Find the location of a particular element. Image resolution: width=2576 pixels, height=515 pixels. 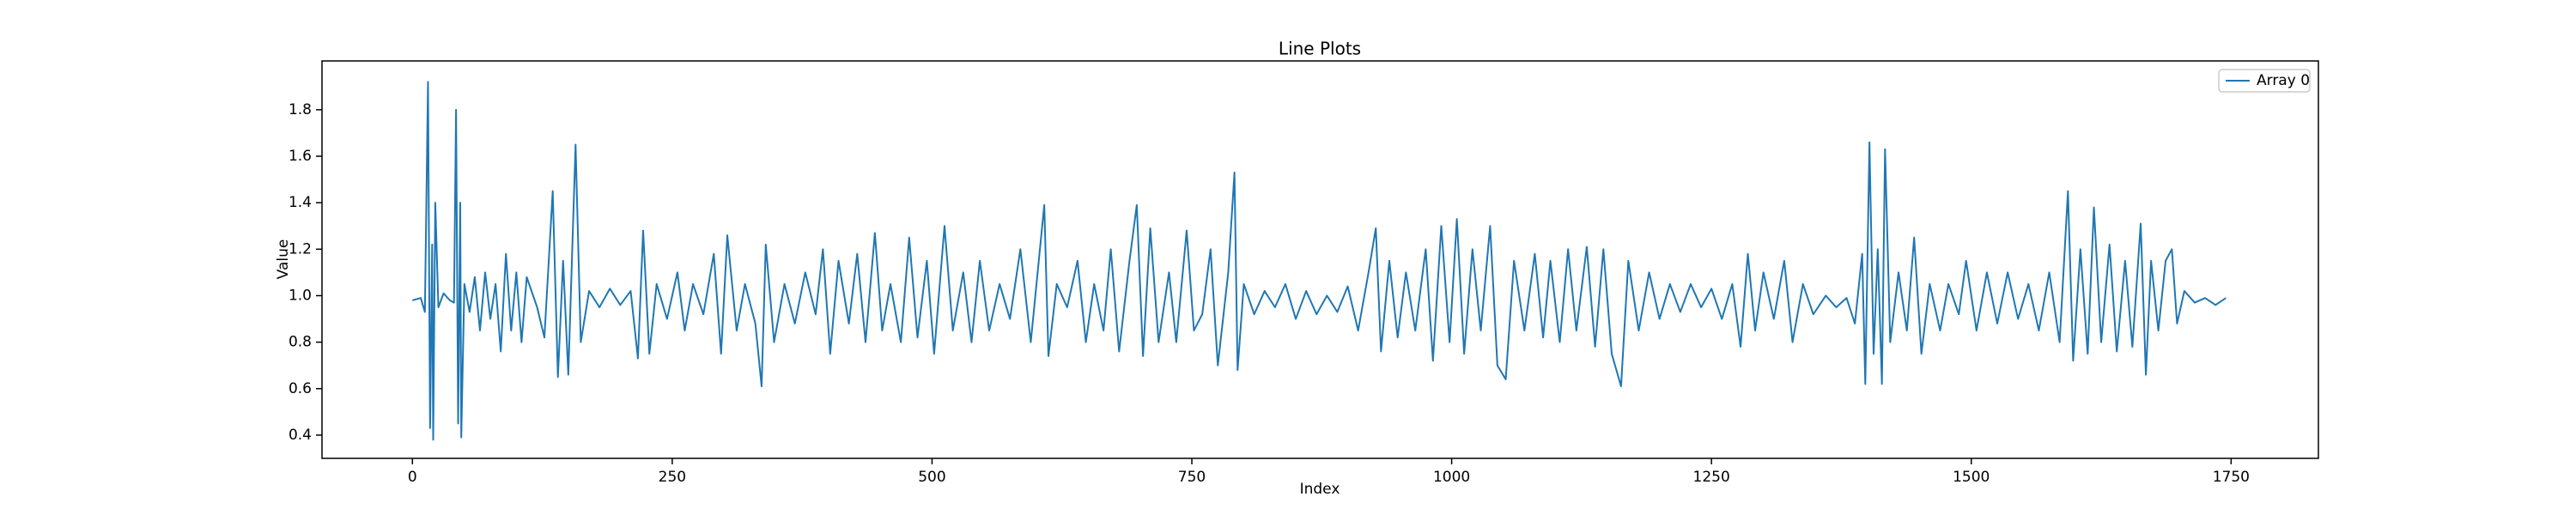

x-tick-label: 1500 is located at coordinates (1972, 477).